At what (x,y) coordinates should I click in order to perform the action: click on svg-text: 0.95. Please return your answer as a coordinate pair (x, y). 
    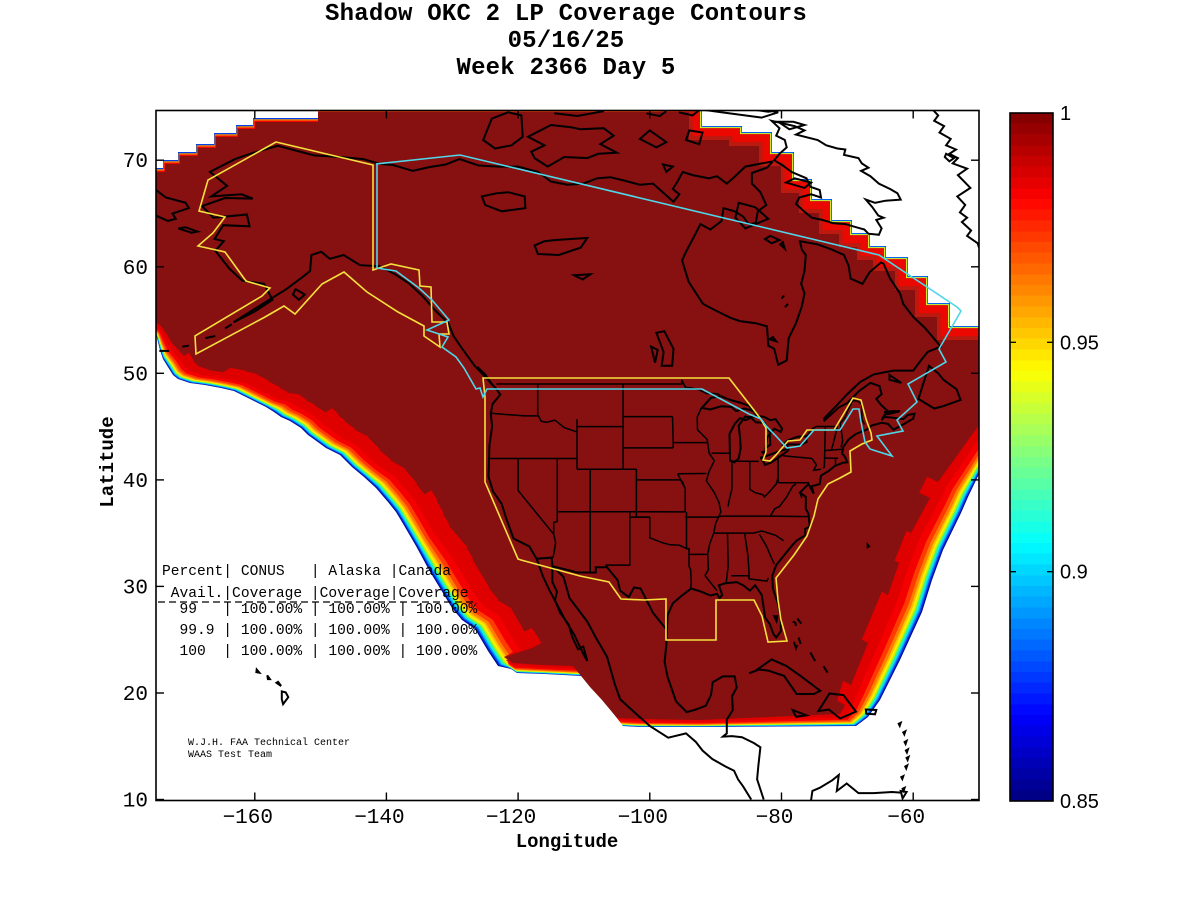
    Looking at the image, I should click on (1079, 343).